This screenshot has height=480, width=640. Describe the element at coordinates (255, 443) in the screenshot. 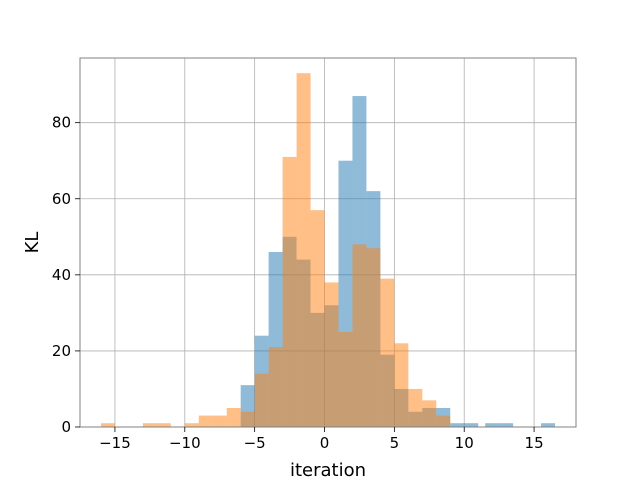

I see `x-tick-label: −5` at that location.